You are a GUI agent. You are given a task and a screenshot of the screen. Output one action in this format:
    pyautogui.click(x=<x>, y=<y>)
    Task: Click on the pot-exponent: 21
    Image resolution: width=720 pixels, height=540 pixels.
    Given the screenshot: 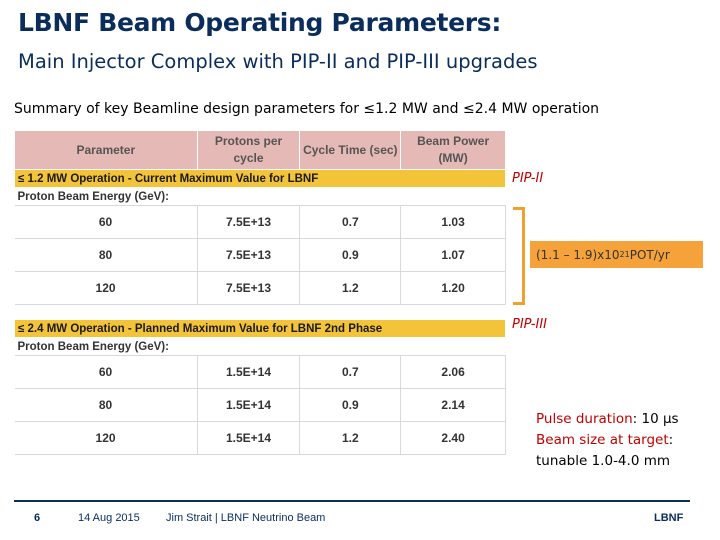 What is the action you would take?
    pyautogui.click(x=624, y=254)
    